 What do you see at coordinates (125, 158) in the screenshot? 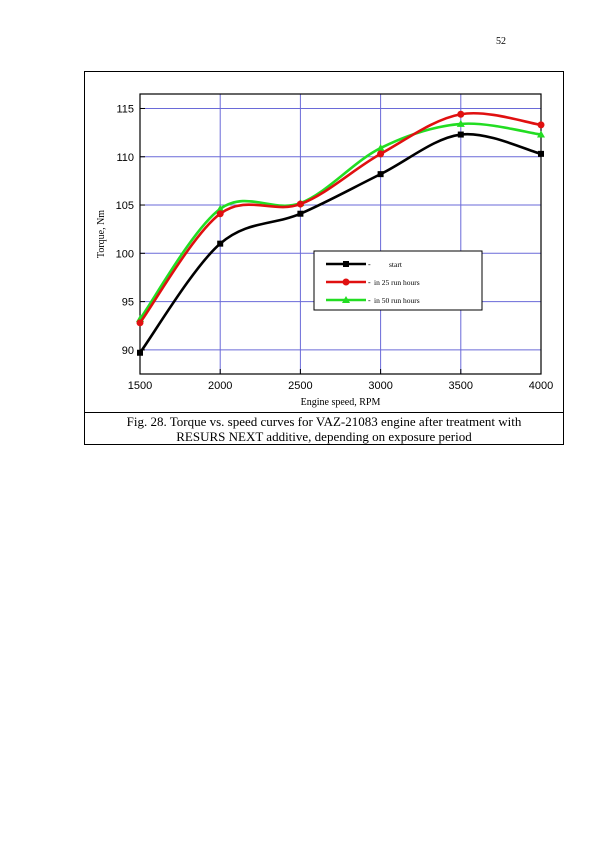
I see `y-tick-label: 110` at bounding box center [125, 158].